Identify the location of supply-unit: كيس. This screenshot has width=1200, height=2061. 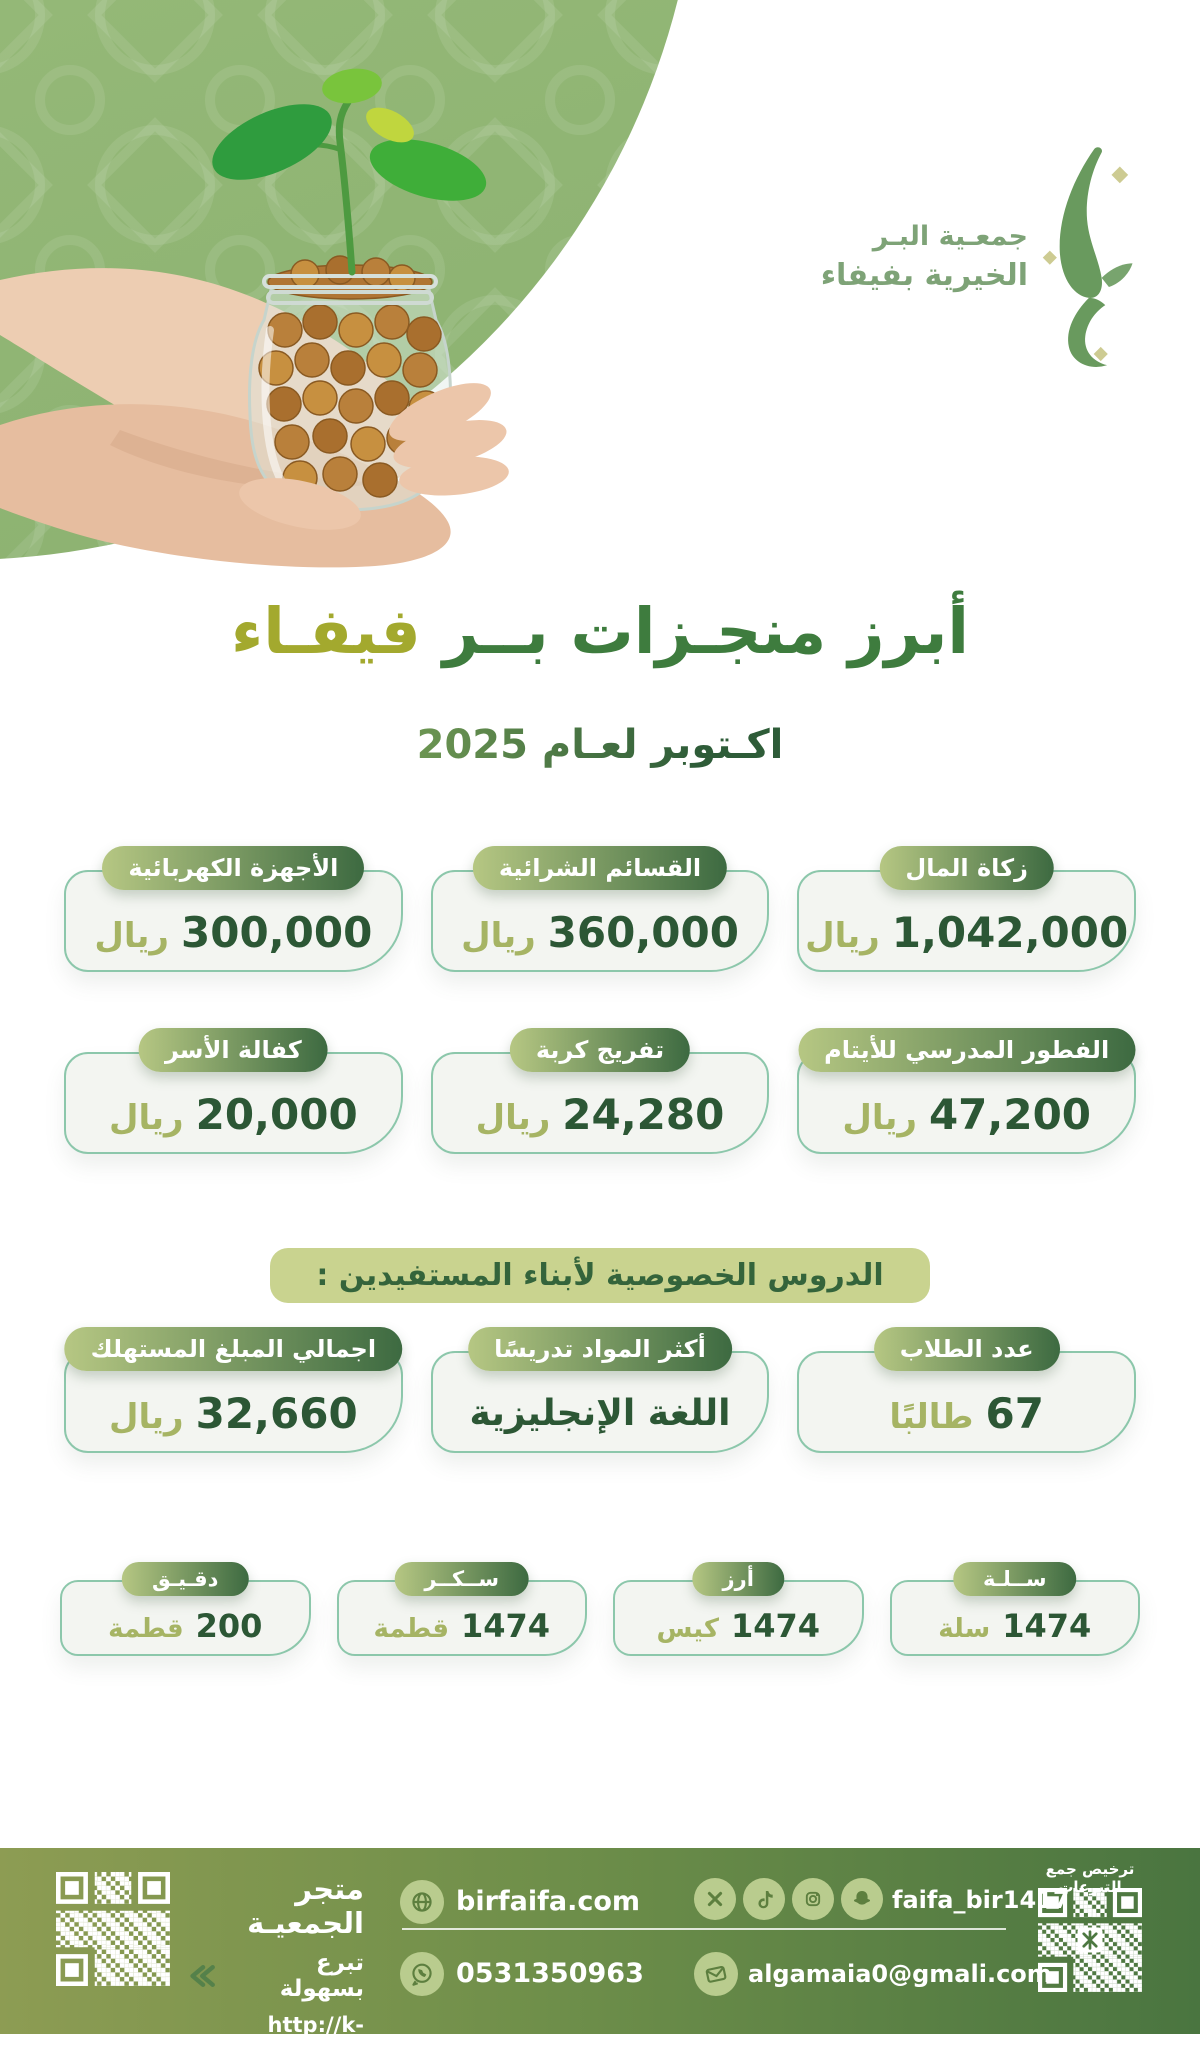
(687, 1629).